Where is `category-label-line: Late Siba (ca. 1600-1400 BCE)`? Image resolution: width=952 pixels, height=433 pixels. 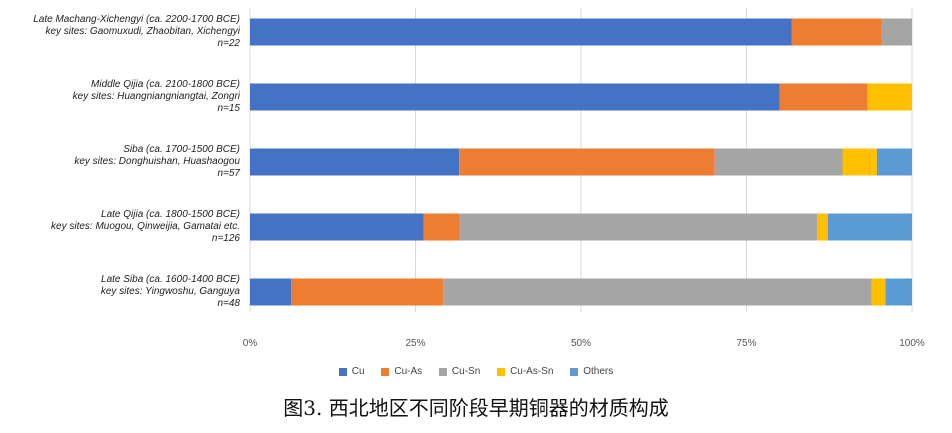 category-label-line: Late Siba (ca. 1600-1400 BCE) is located at coordinates (170, 279).